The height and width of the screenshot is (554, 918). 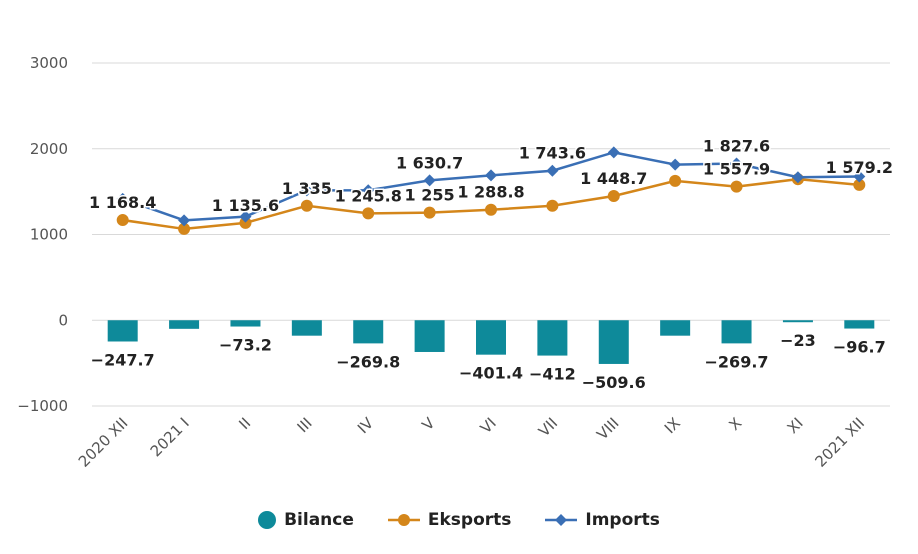 I want to click on legend-label-imports: Imports, so click(x=622, y=520).